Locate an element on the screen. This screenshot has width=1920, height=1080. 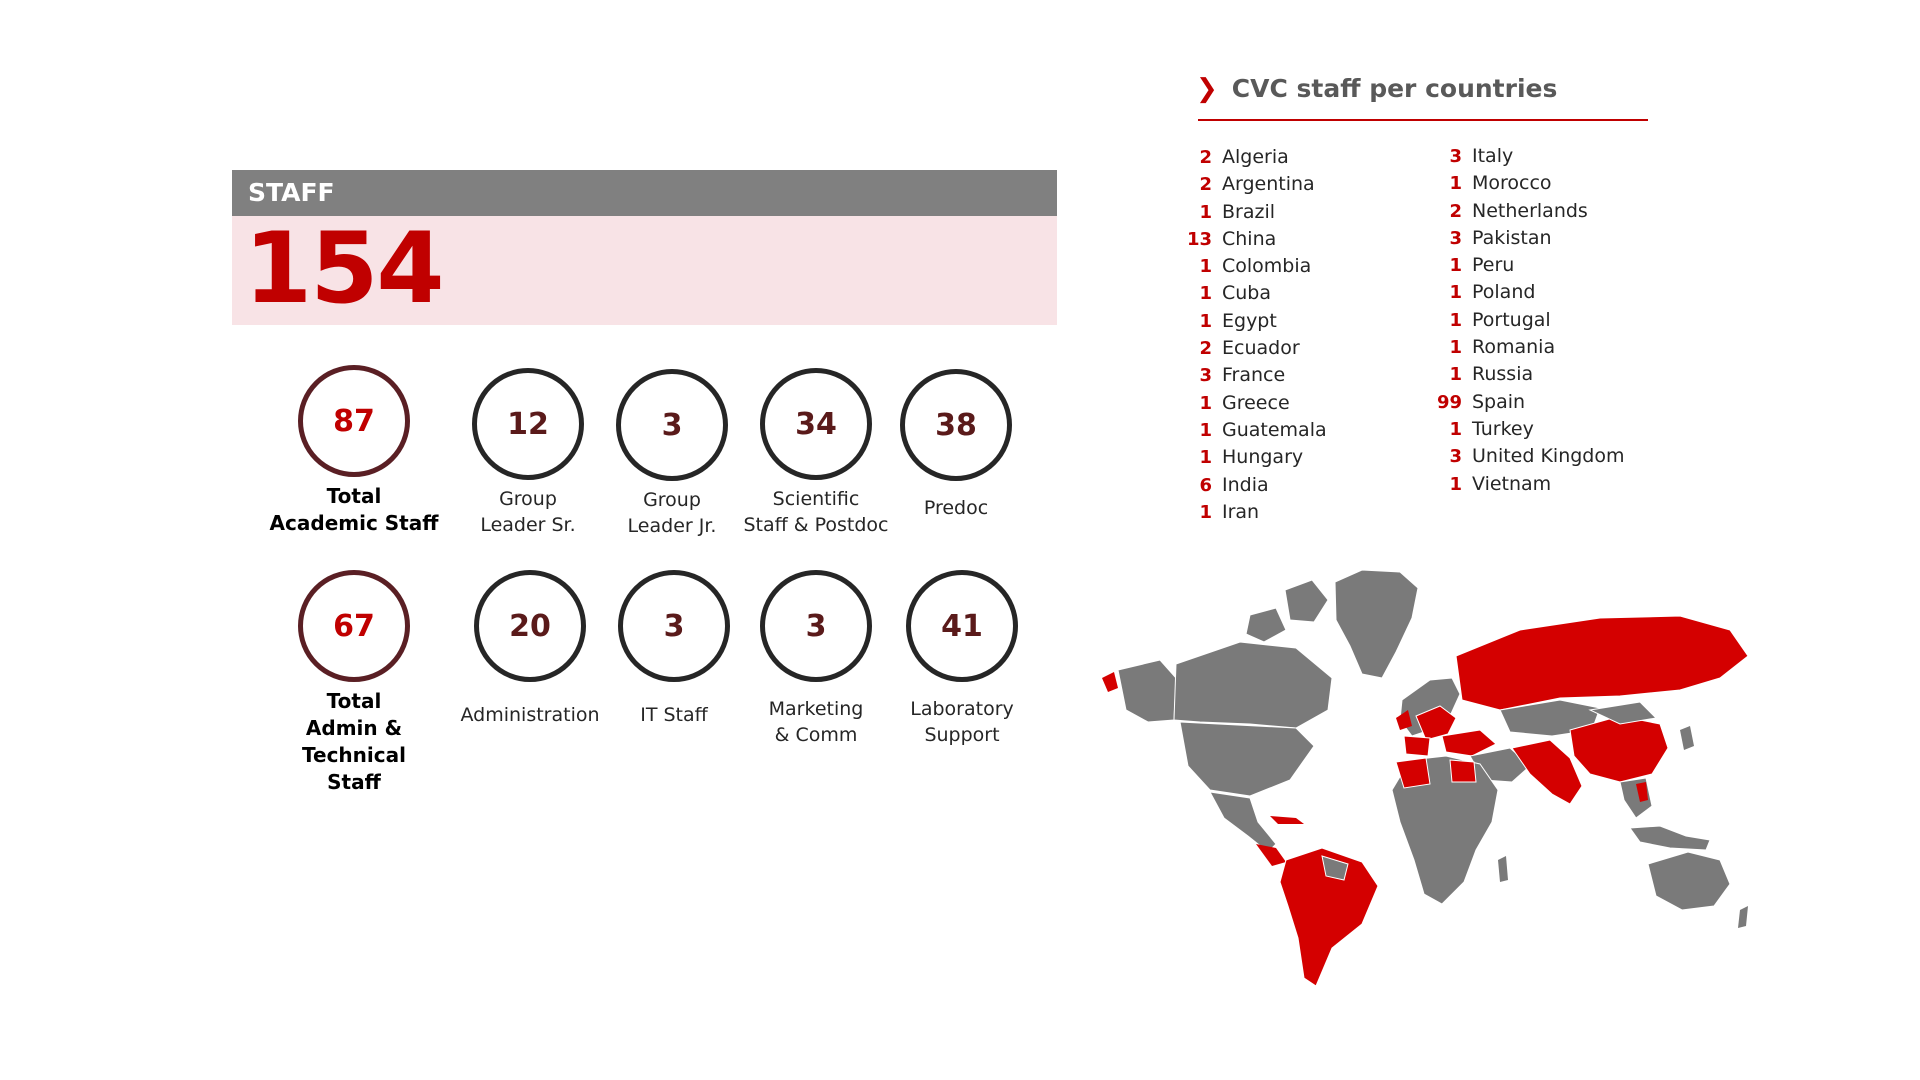
country-row: 3 France is located at coordinates (1256, 375).